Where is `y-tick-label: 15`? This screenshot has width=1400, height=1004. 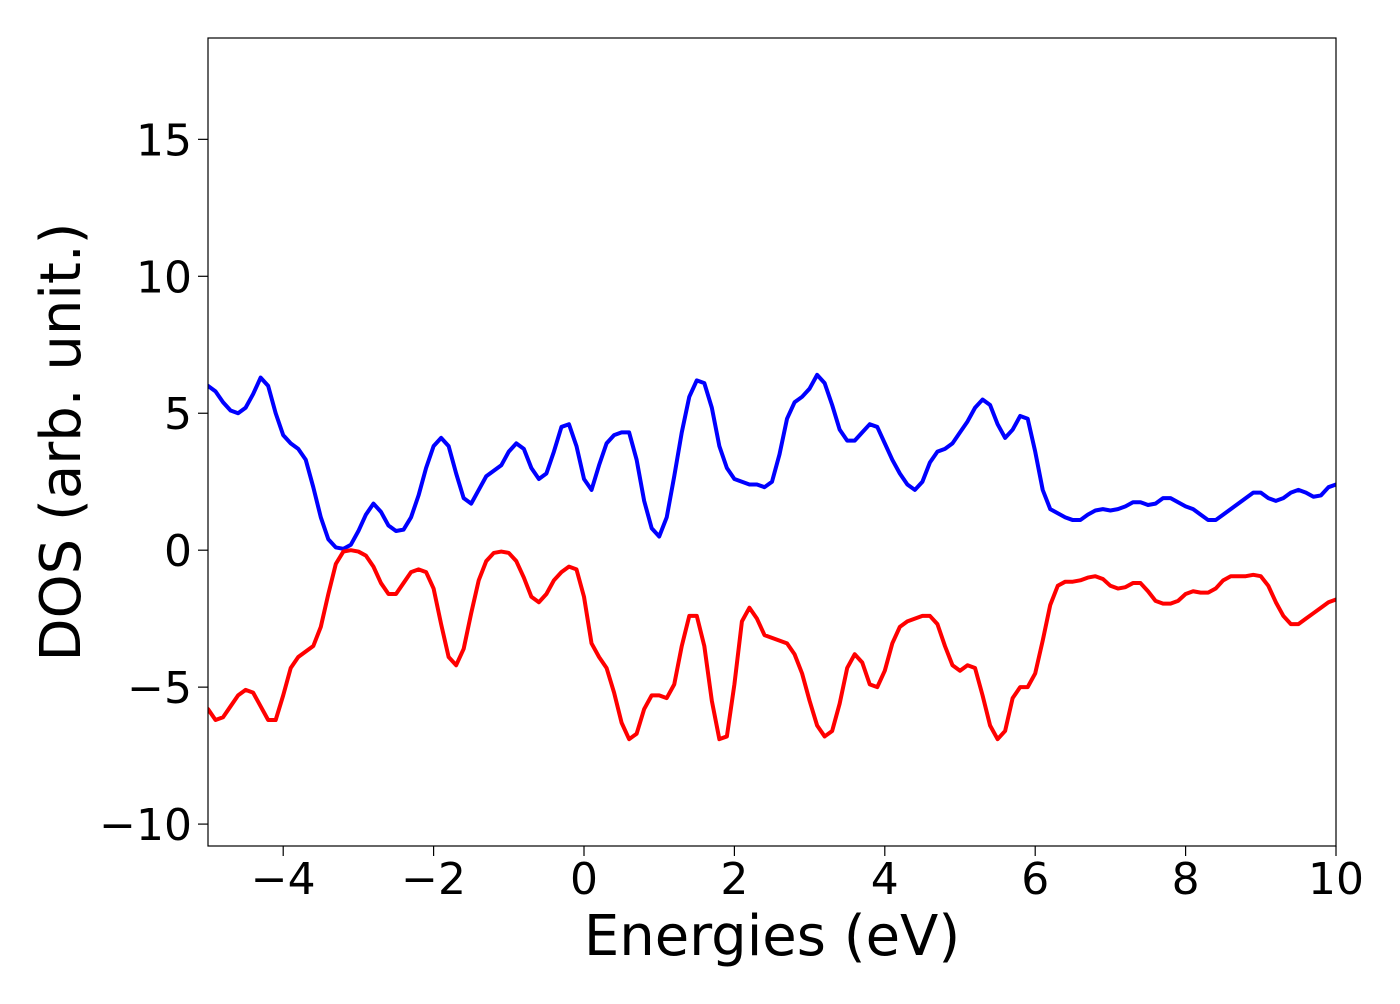 y-tick-label: 15 is located at coordinates (164, 140).